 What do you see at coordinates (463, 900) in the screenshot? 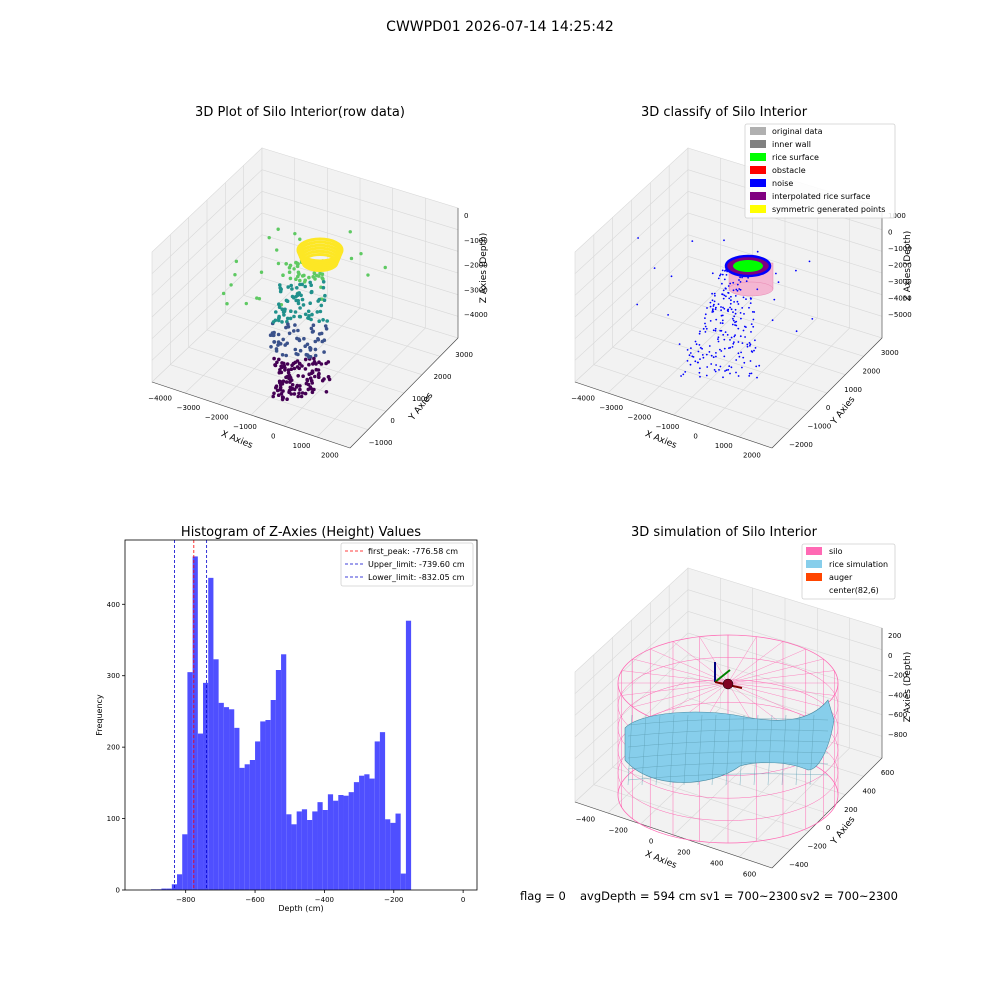
I see `x-tick-label: 0` at bounding box center [463, 900].